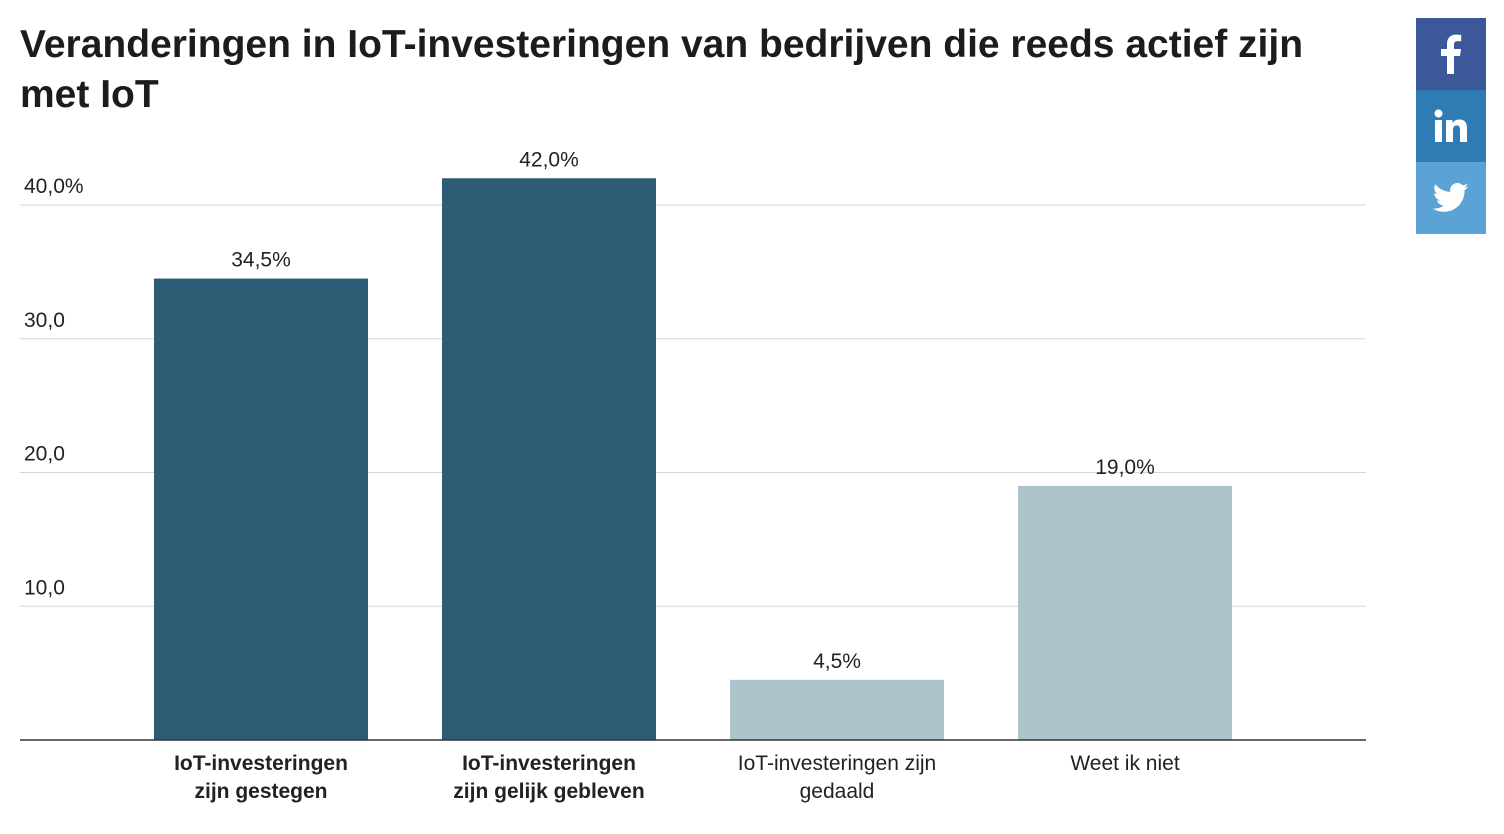 Image resolution: width=1504 pixels, height=834 pixels. What do you see at coordinates (1125, 467) in the screenshot?
I see `value-label: 19,0%` at bounding box center [1125, 467].